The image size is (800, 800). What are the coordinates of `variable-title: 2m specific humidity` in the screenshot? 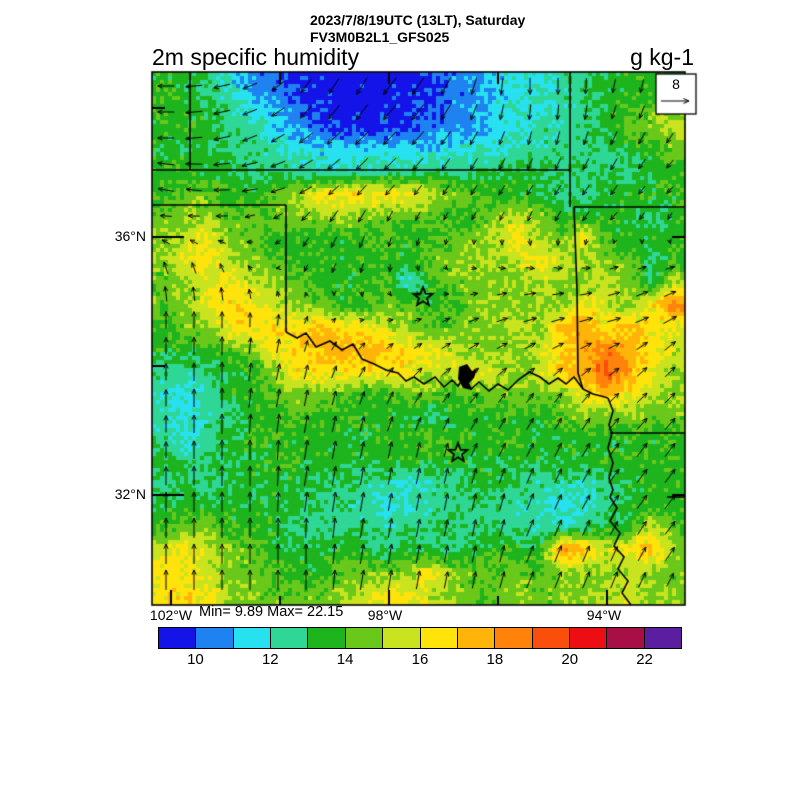 It's located at (256, 57).